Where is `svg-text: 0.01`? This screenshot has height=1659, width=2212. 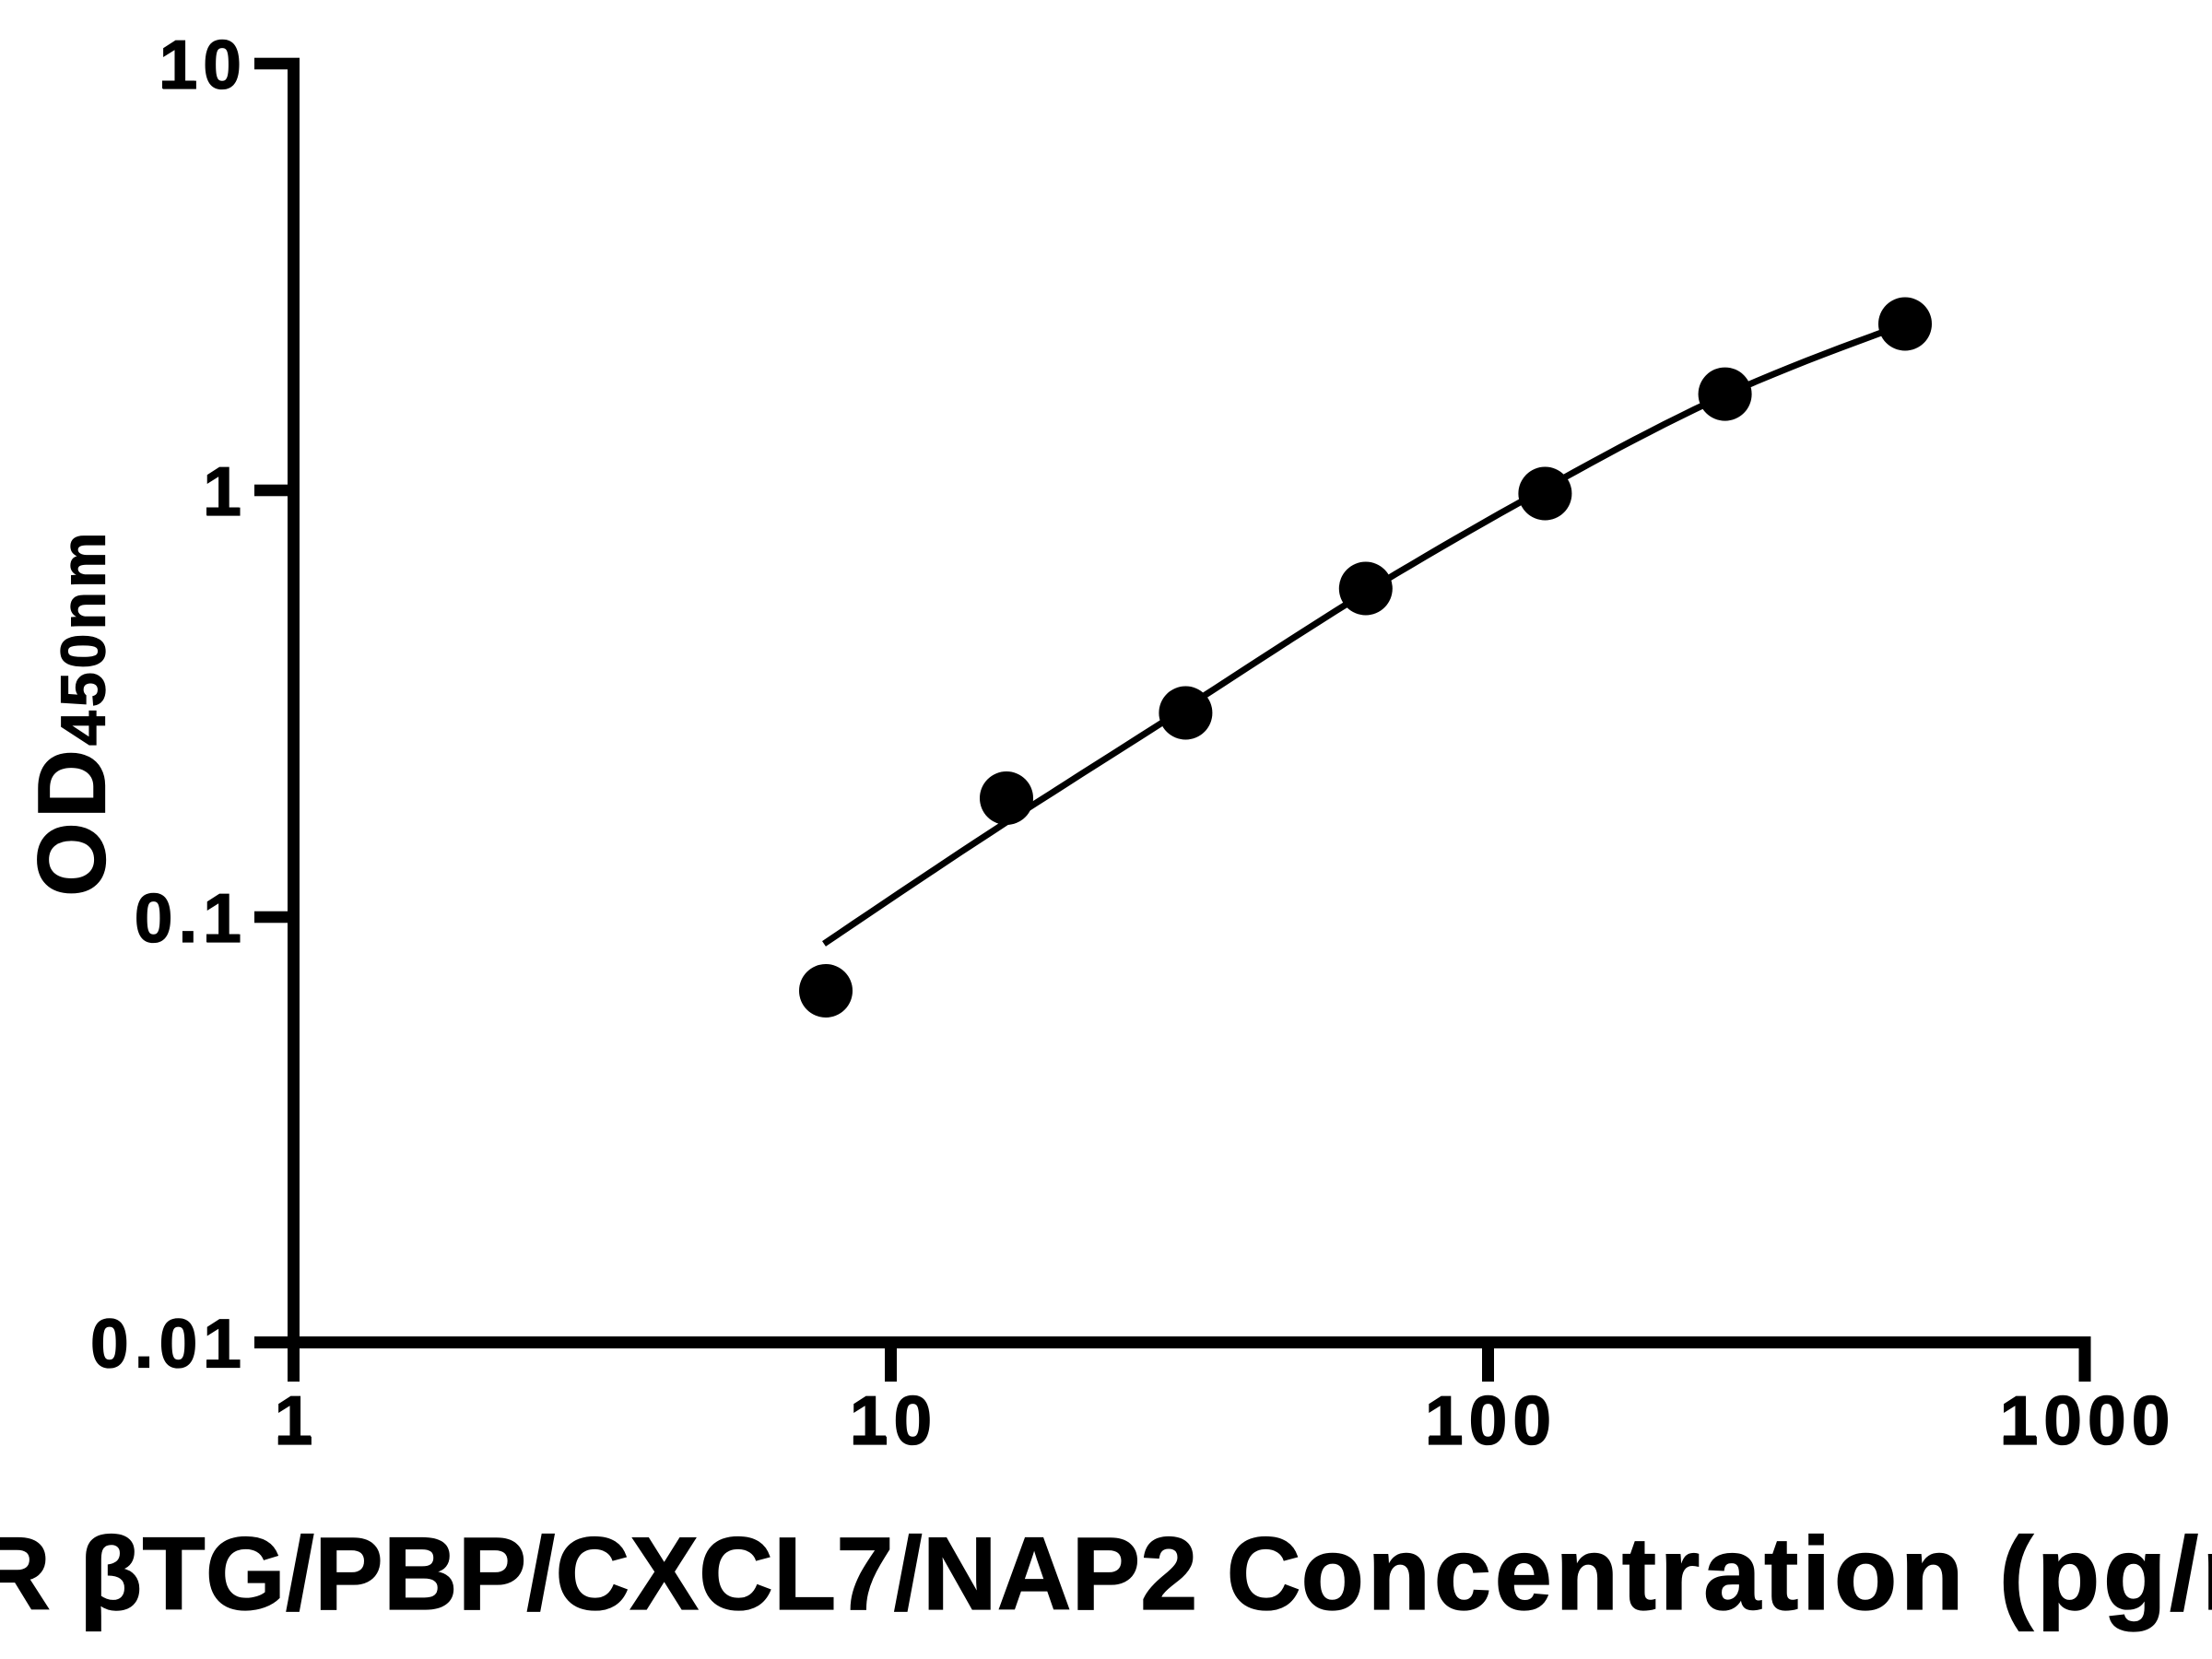
svg-text: 0.01 is located at coordinates (168, 1343).